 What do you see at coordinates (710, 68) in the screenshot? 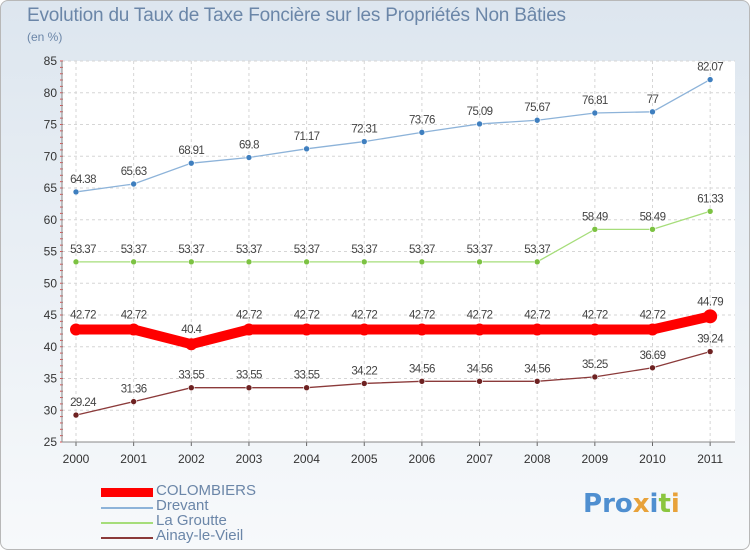
I see `data-label-drevant: 82.07` at bounding box center [710, 68].